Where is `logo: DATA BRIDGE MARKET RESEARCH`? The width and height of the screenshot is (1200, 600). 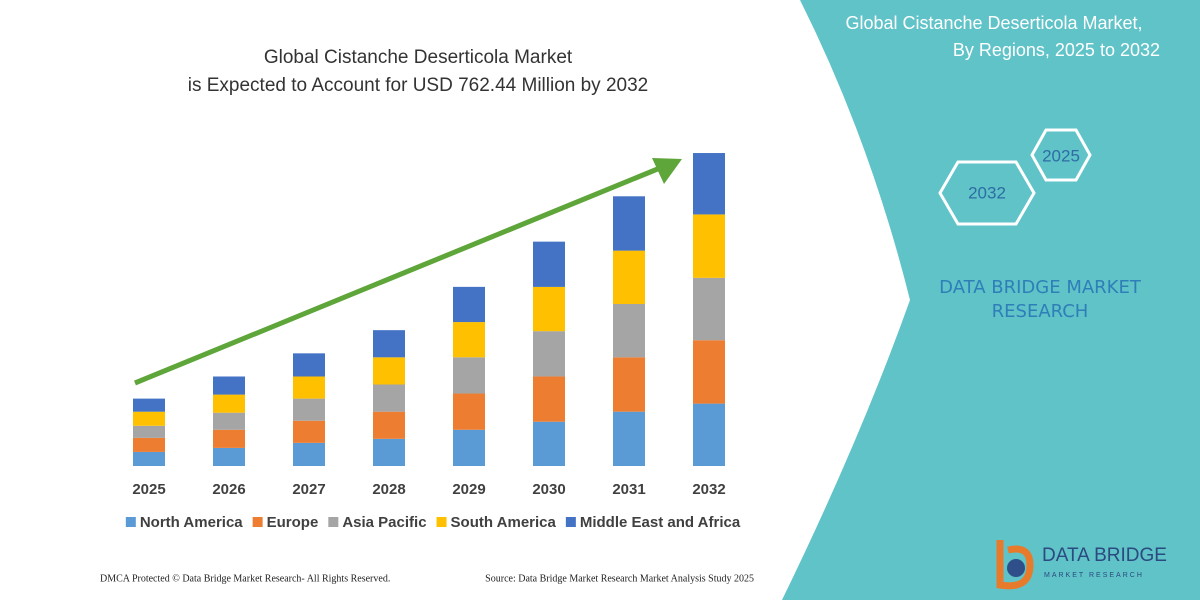
logo: DATA BRIDGE MARKET RESEARCH is located at coordinates (1081, 565).